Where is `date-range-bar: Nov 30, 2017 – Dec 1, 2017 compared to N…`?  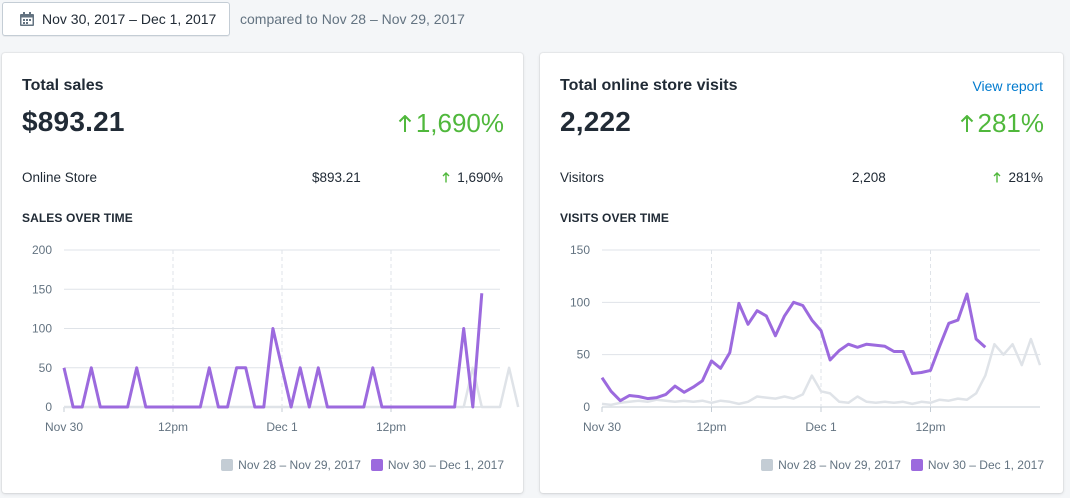 date-range-bar: Nov 30, 2017 – Dec 1, 2017 compared to N… is located at coordinates (233, 19).